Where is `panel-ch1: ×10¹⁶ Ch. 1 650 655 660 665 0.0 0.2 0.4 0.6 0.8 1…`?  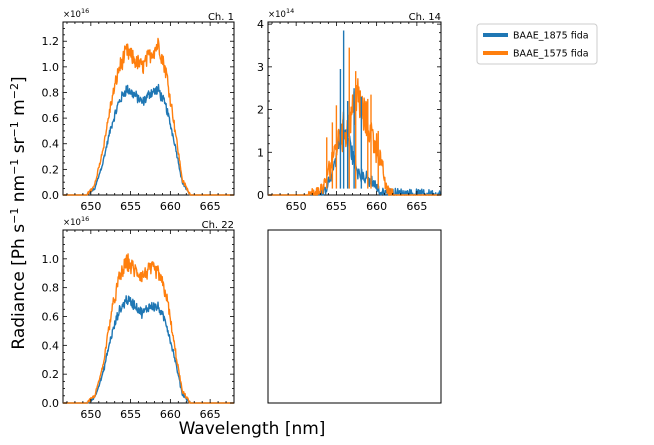 panel-ch1: ×10¹⁶ Ch. 1 650 655 660 665 0.0 0.2 0.4 0.6 0.8 1… is located at coordinates (138, 110).